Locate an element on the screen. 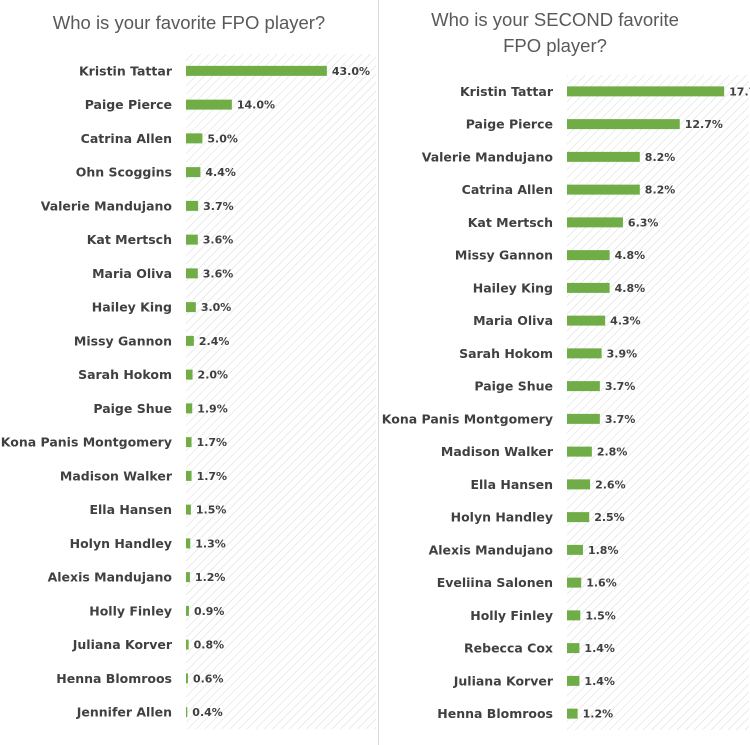 The width and height of the screenshot is (750, 745). category-label: Eveliina Salonen is located at coordinates (495, 582).